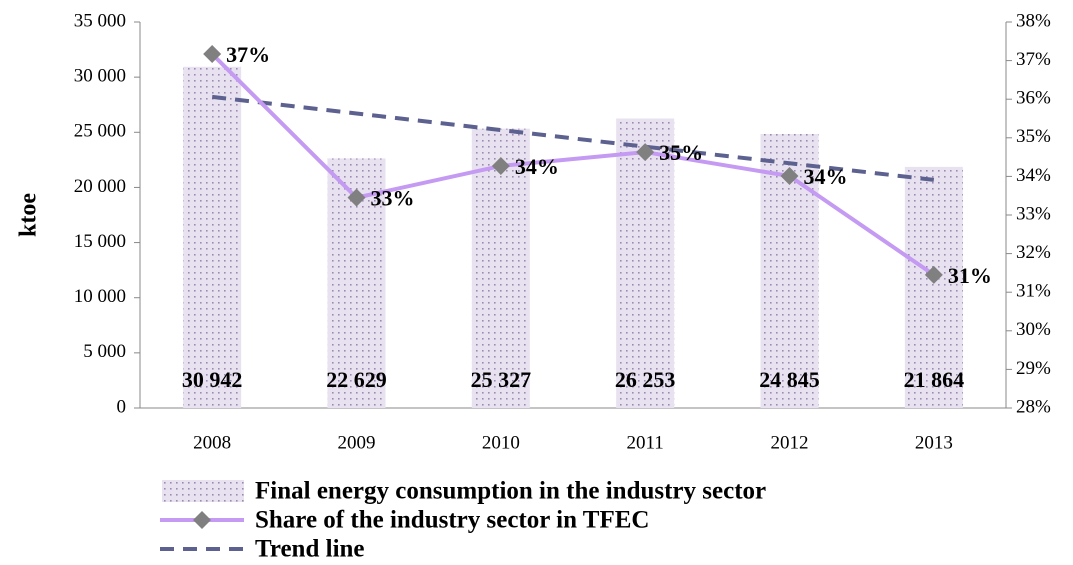 Image resolution: width=1073 pixels, height=565 pixels. What do you see at coordinates (100, 296) in the screenshot?
I see `y-tick-label: 10 000` at bounding box center [100, 296].